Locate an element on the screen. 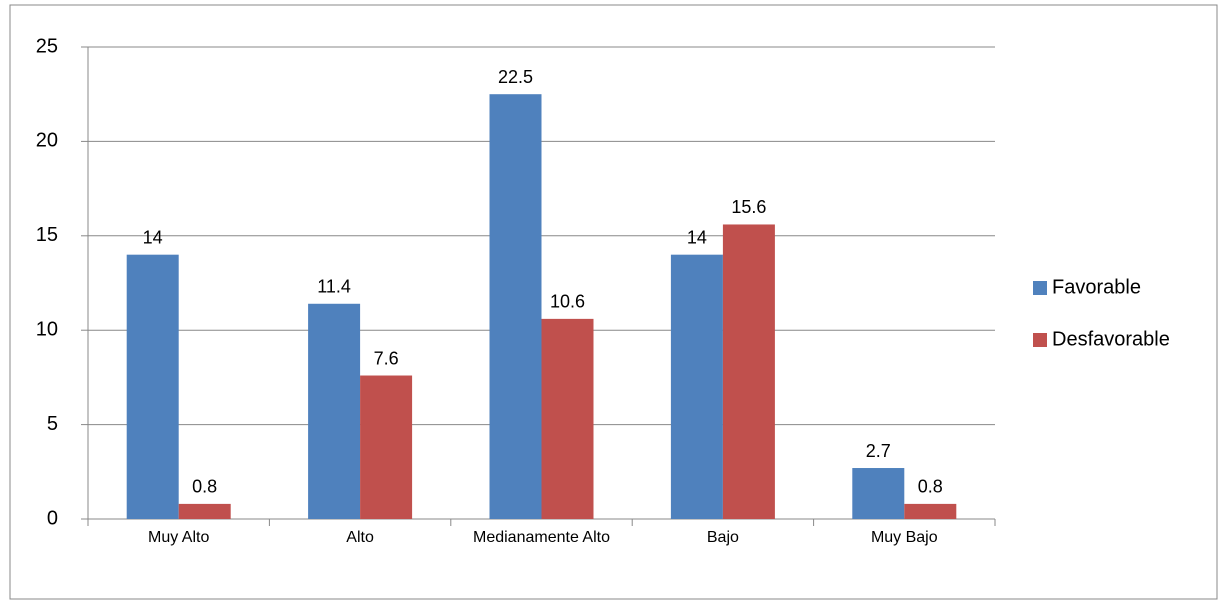 The height and width of the screenshot is (605, 1226). x-tick-label: Medianamente Alto is located at coordinates (541, 537).